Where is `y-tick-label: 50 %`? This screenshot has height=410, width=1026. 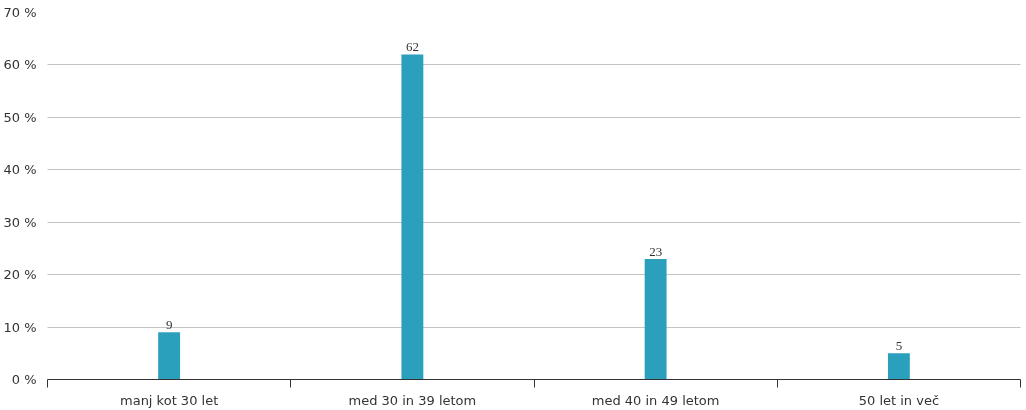 y-tick-label: 50 % is located at coordinates (20, 117).